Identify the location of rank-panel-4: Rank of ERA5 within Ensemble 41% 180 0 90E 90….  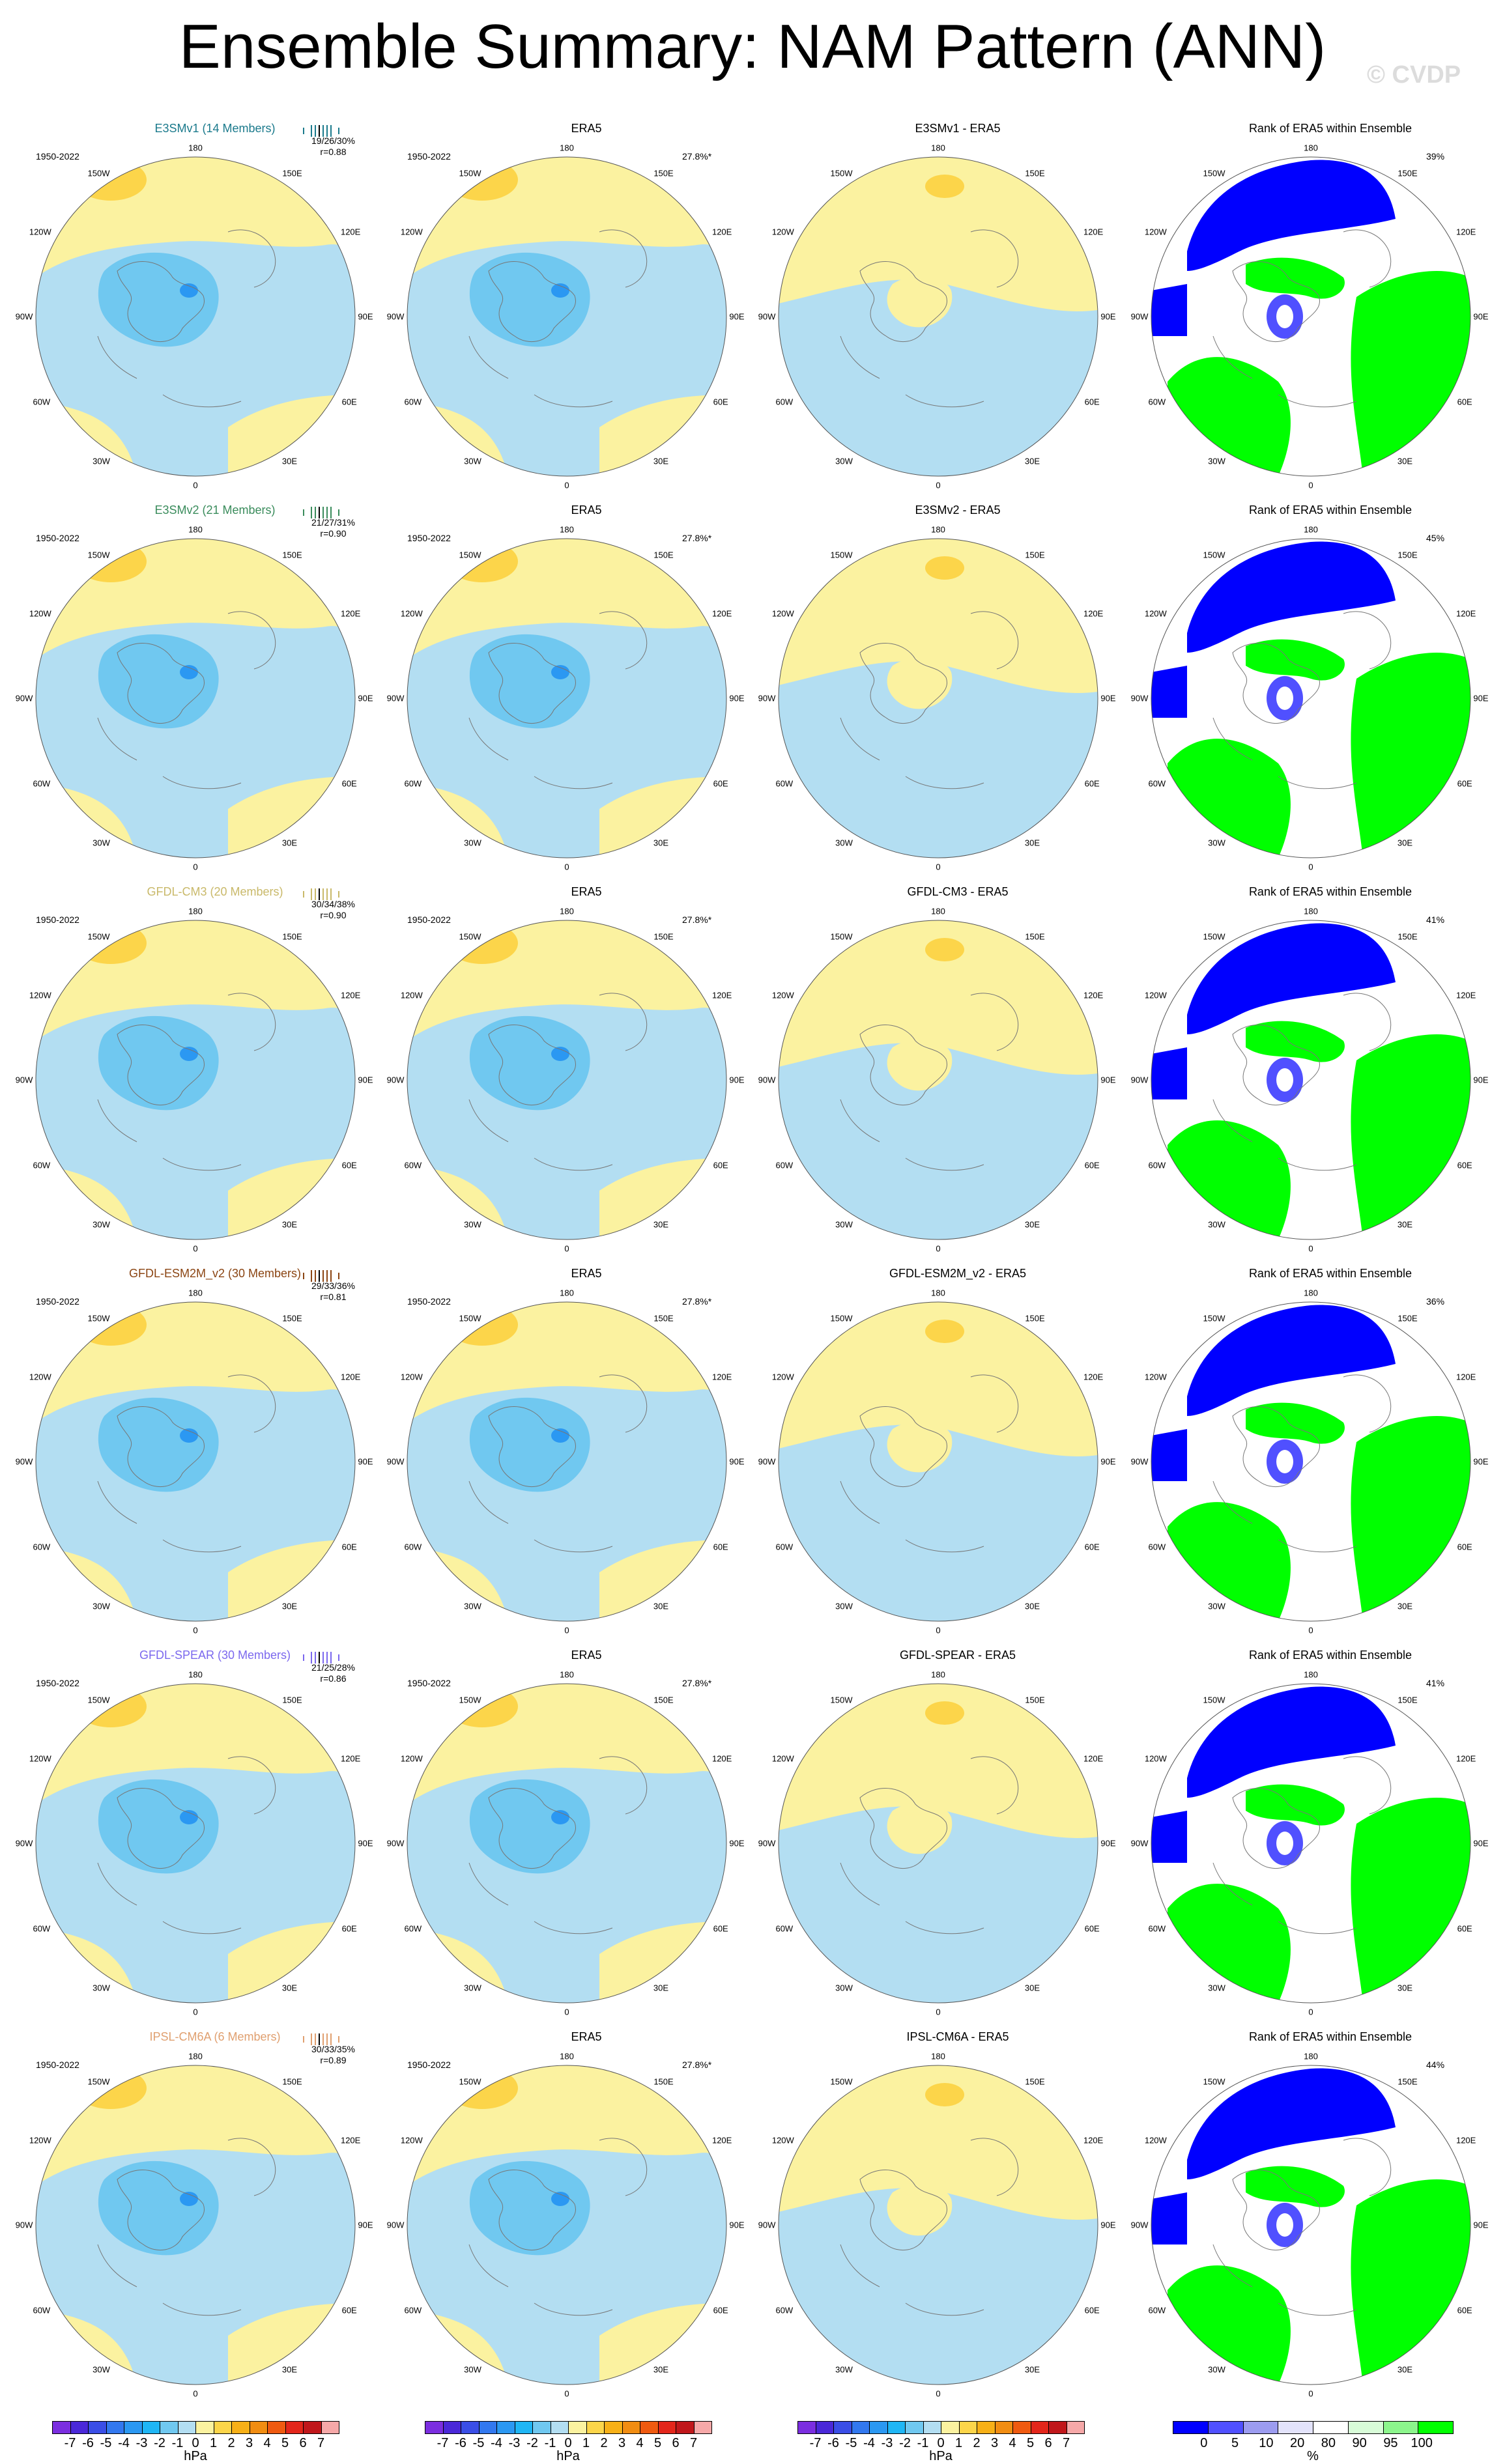
(1318, 1838).